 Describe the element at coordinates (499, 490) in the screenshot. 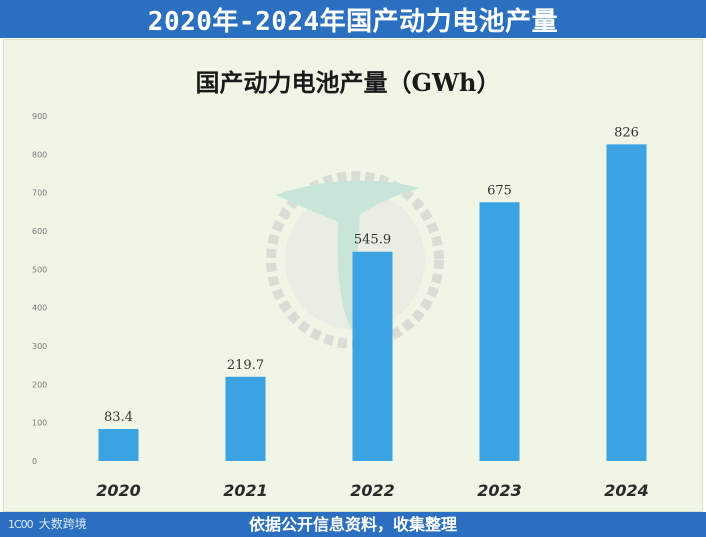

I see `x-tick-label-2023: 2023` at that location.